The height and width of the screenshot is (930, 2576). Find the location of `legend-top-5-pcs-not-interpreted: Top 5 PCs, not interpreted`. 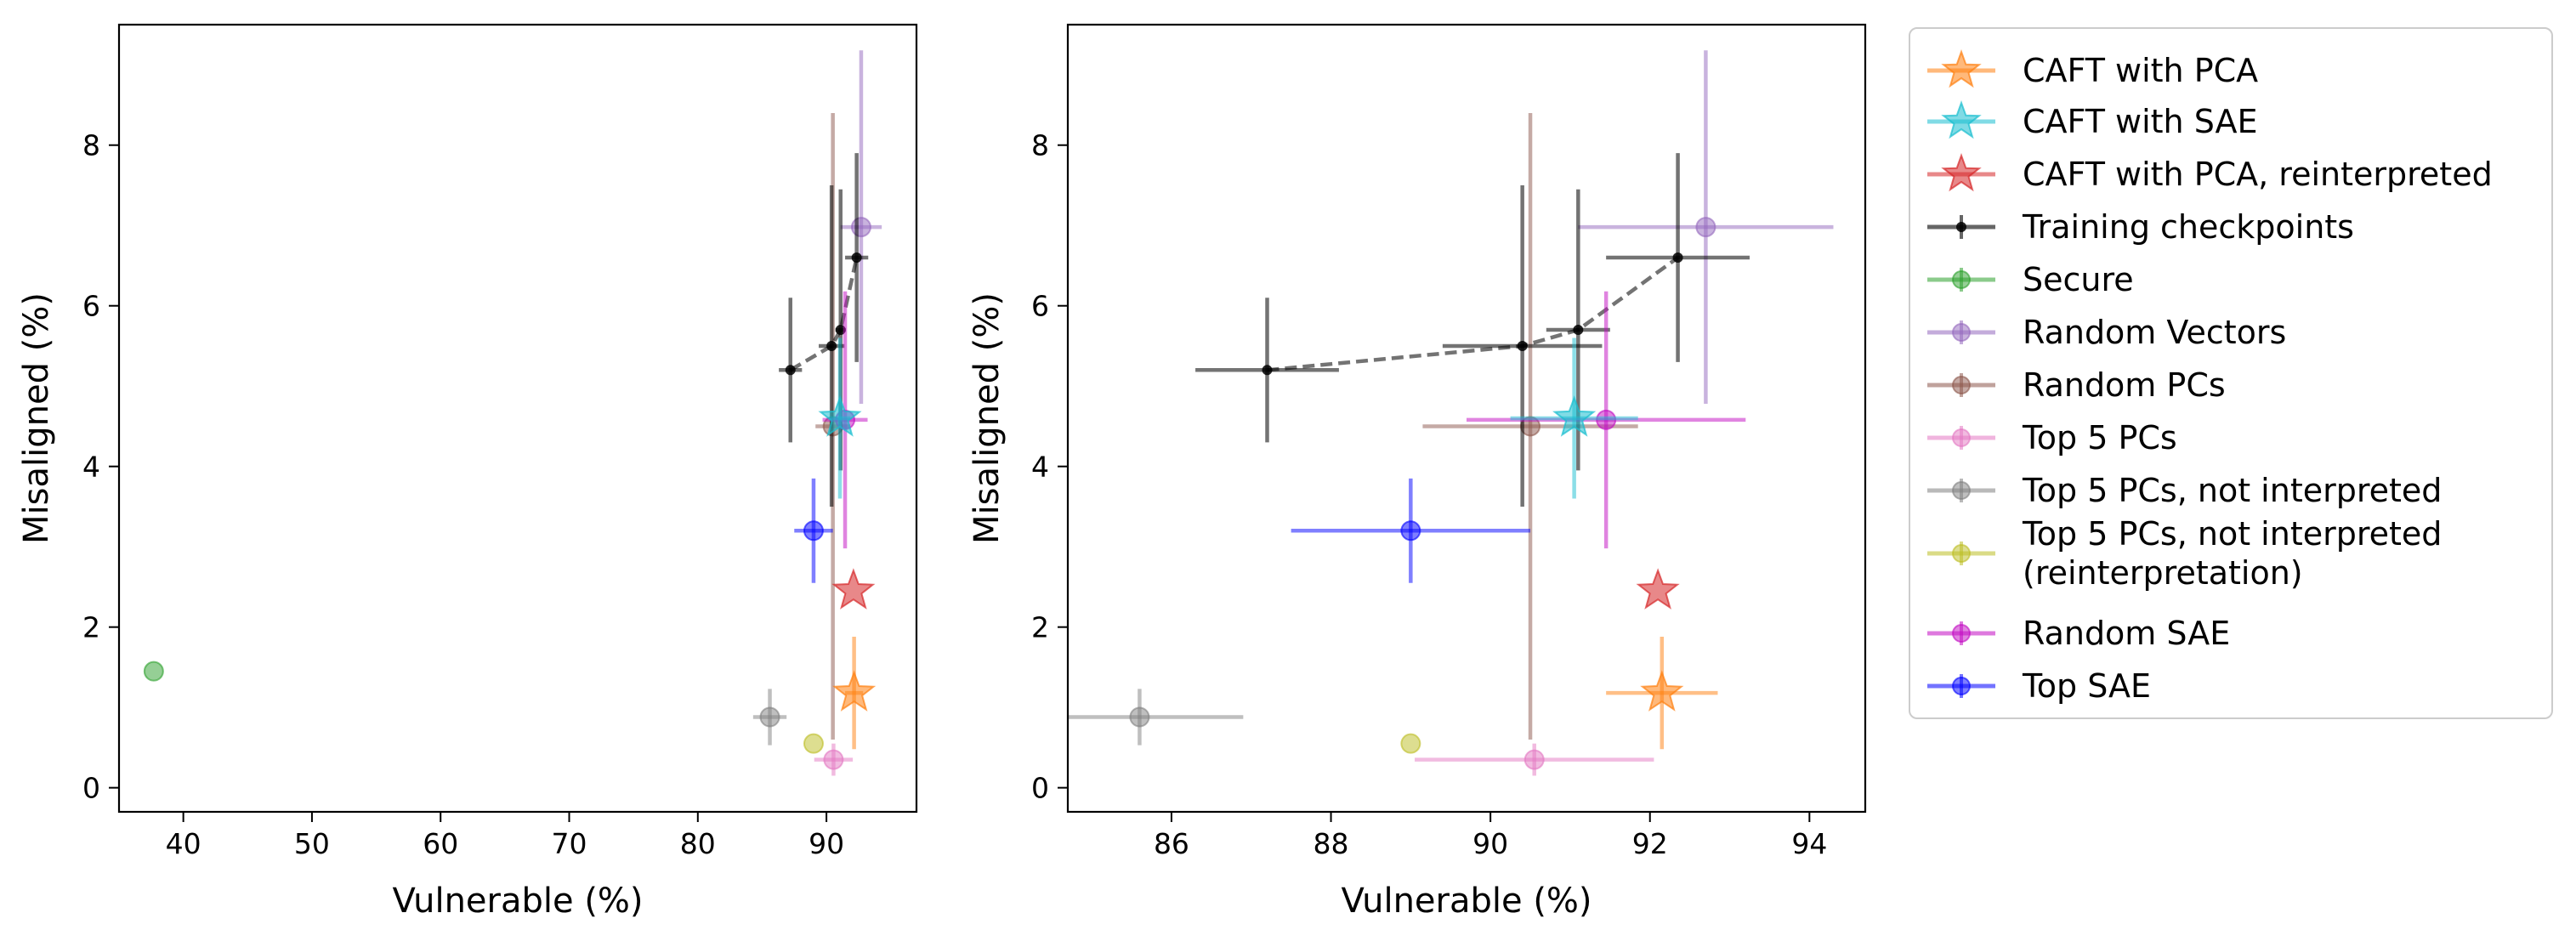

legend-top-5-pcs-not-interpreted: Top 5 PCs, not interpreted is located at coordinates (2185, 490).